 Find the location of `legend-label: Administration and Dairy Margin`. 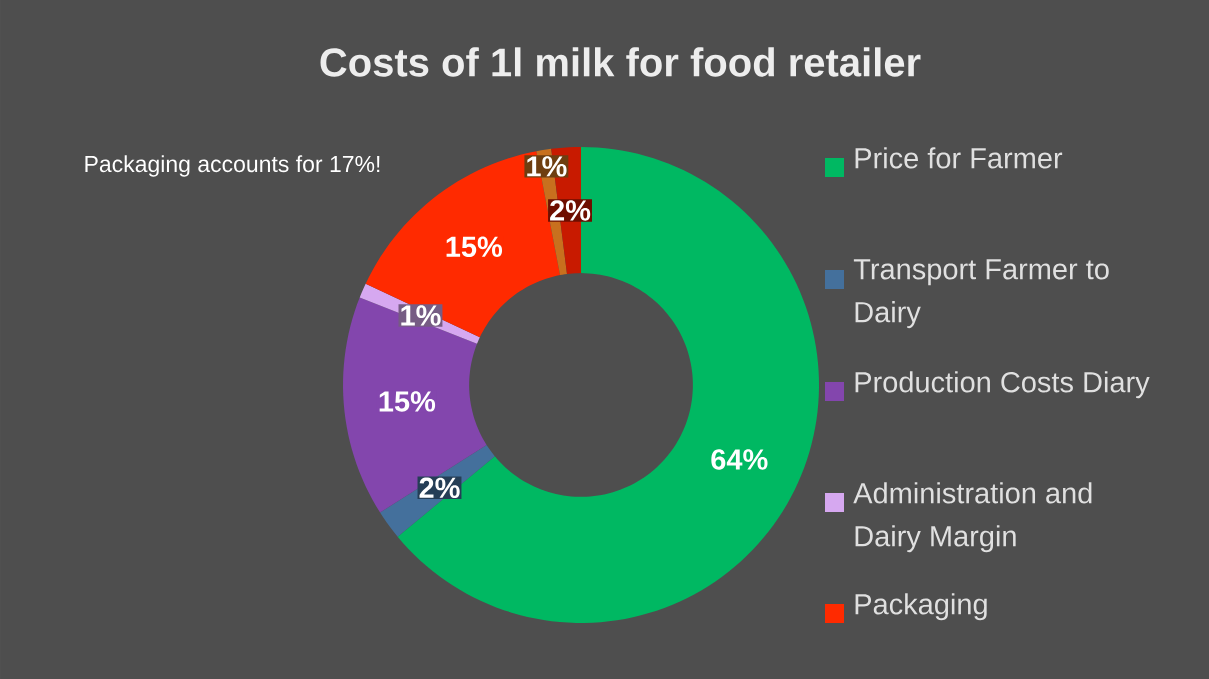

legend-label: Administration and Dairy Margin is located at coordinates (972, 517).